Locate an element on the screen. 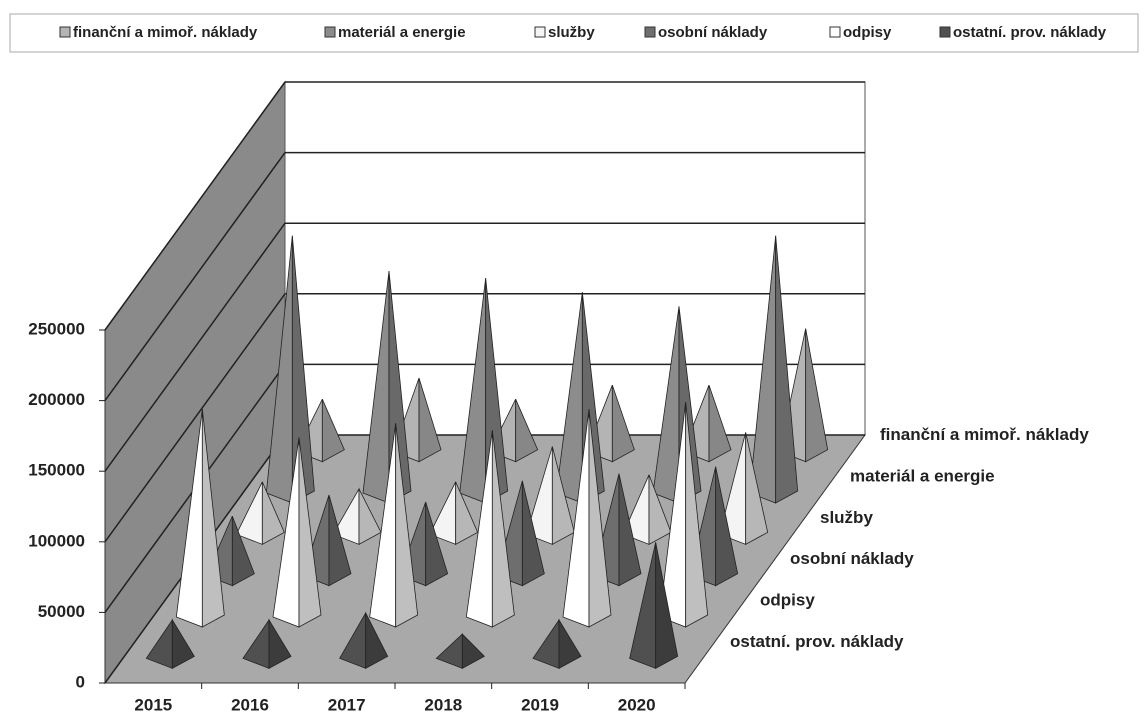 Image resolution: width=1146 pixels, height=718 pixels. y-tick-label: 0 is located at coordinates (80, 681).